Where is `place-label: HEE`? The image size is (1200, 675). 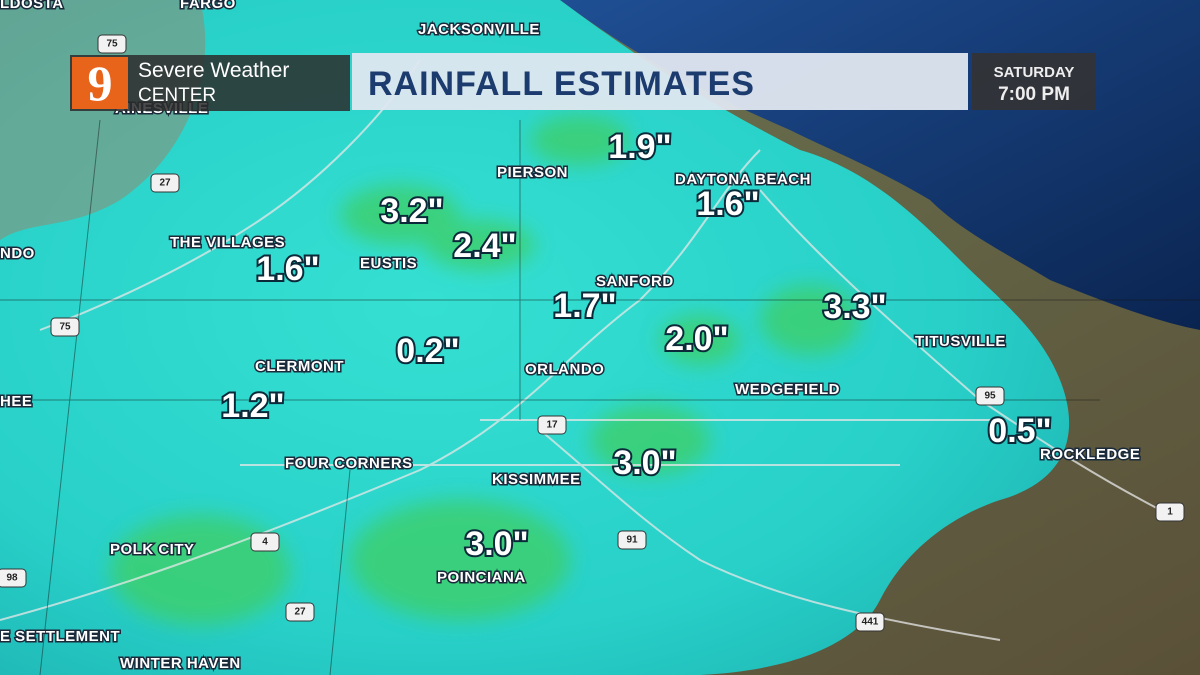 place-label: HEE is located at coordinates (16, 401).